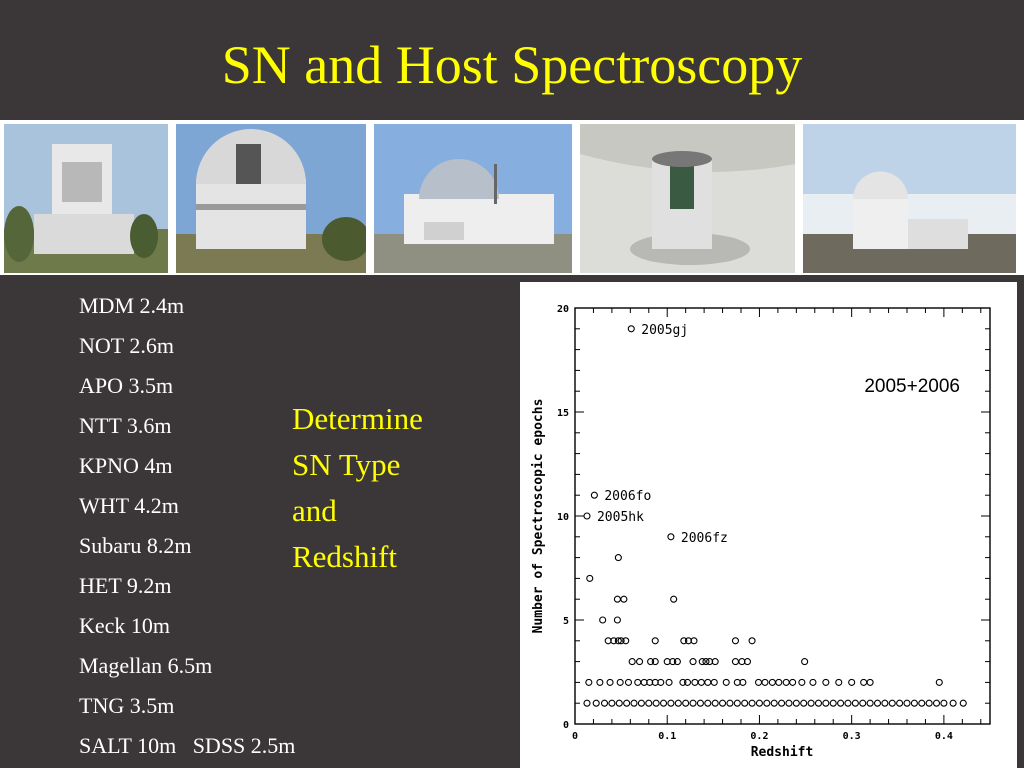 The height and width of the screenshot is (768, 1024). Describe the element at coordinates (664, 330) in the screenshot. I see `point-label: 2005gj` at that location.